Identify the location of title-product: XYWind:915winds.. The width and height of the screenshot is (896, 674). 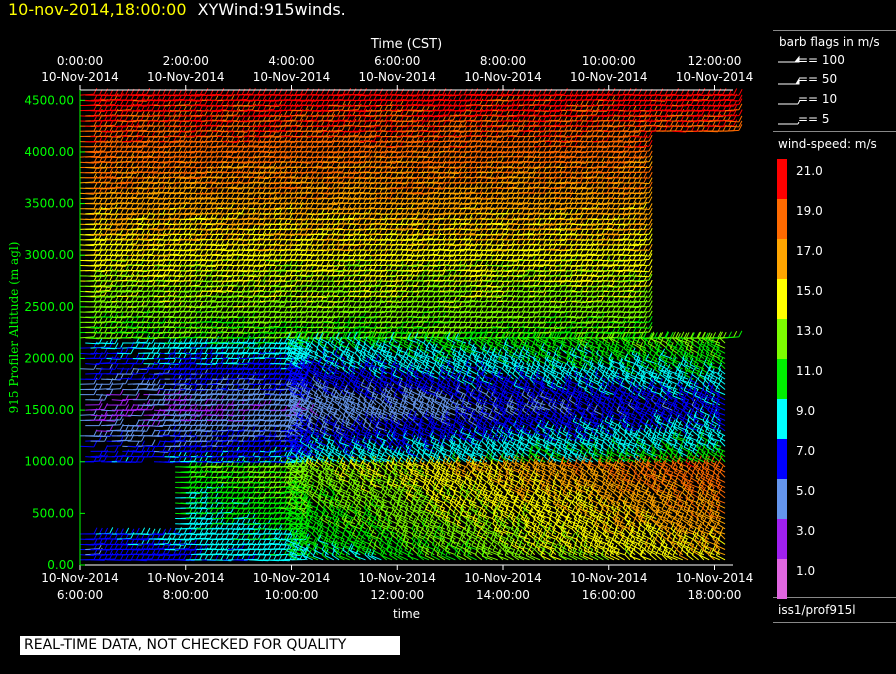
(272, 9).